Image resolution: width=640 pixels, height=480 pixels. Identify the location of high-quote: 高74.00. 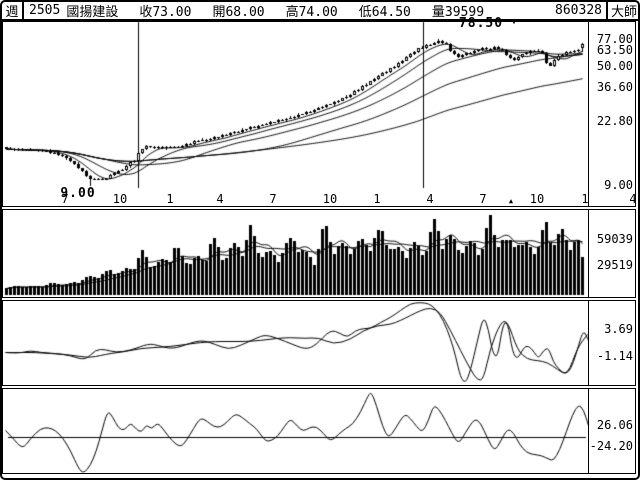
(311, 12).